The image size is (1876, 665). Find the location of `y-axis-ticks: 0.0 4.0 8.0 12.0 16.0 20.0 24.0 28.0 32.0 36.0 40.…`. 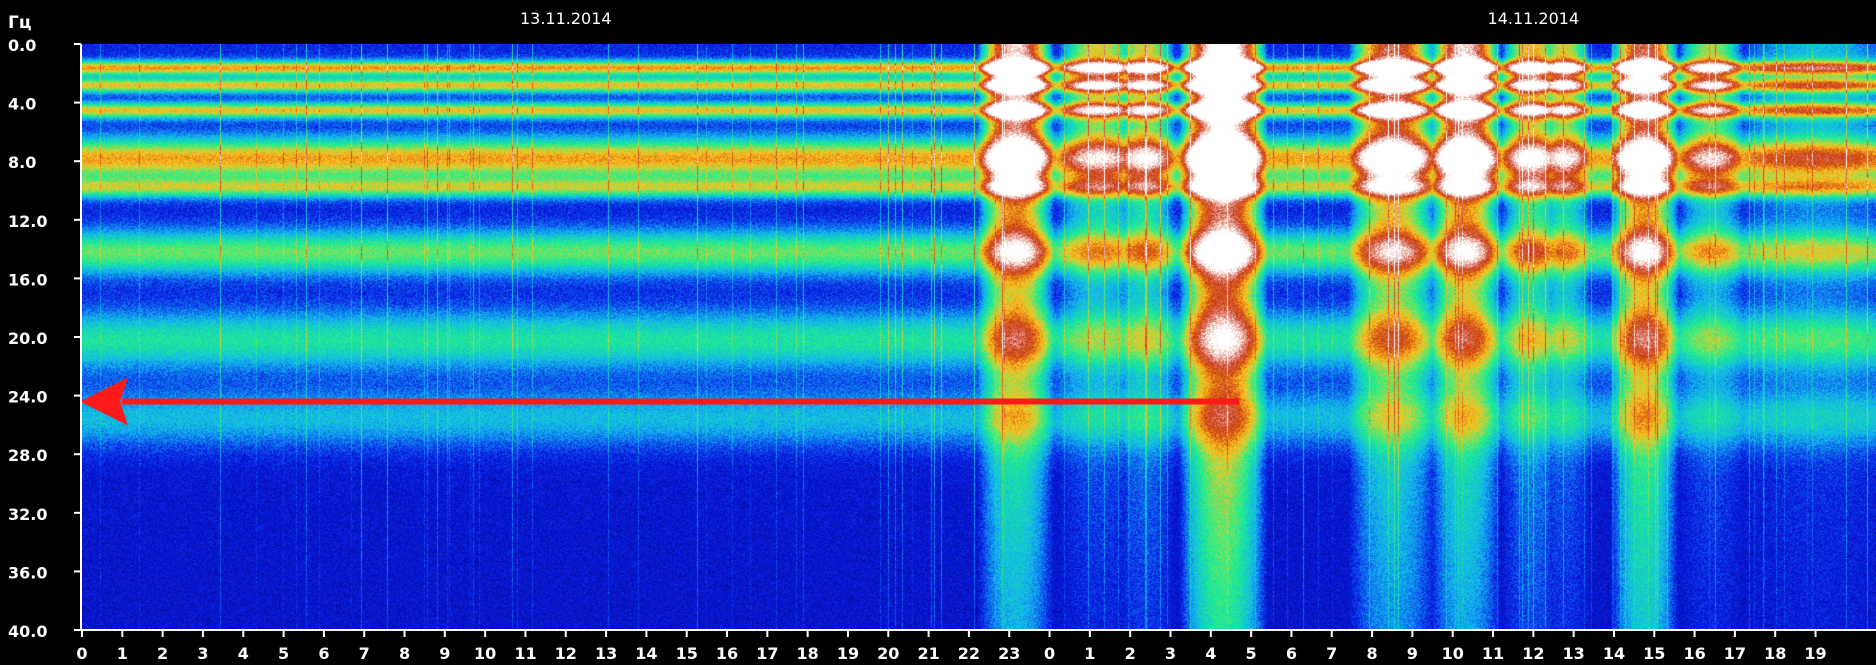

y-axis-ticks: 0.0 4.0 8.0 12.0 16.0 20.0 24.0 28.0 32.0 36.0 40.… is located at coordinates (44, 338).